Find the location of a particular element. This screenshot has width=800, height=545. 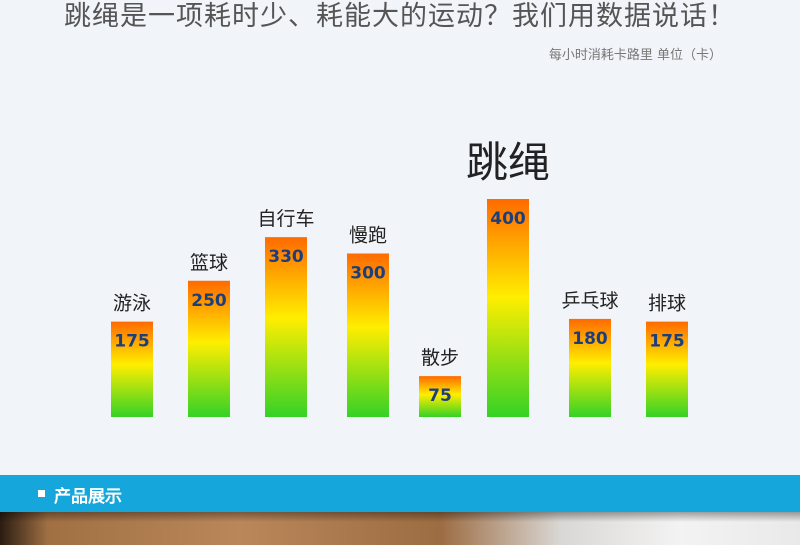

category-label: 慢跑 is located at coordinates (368, 236).